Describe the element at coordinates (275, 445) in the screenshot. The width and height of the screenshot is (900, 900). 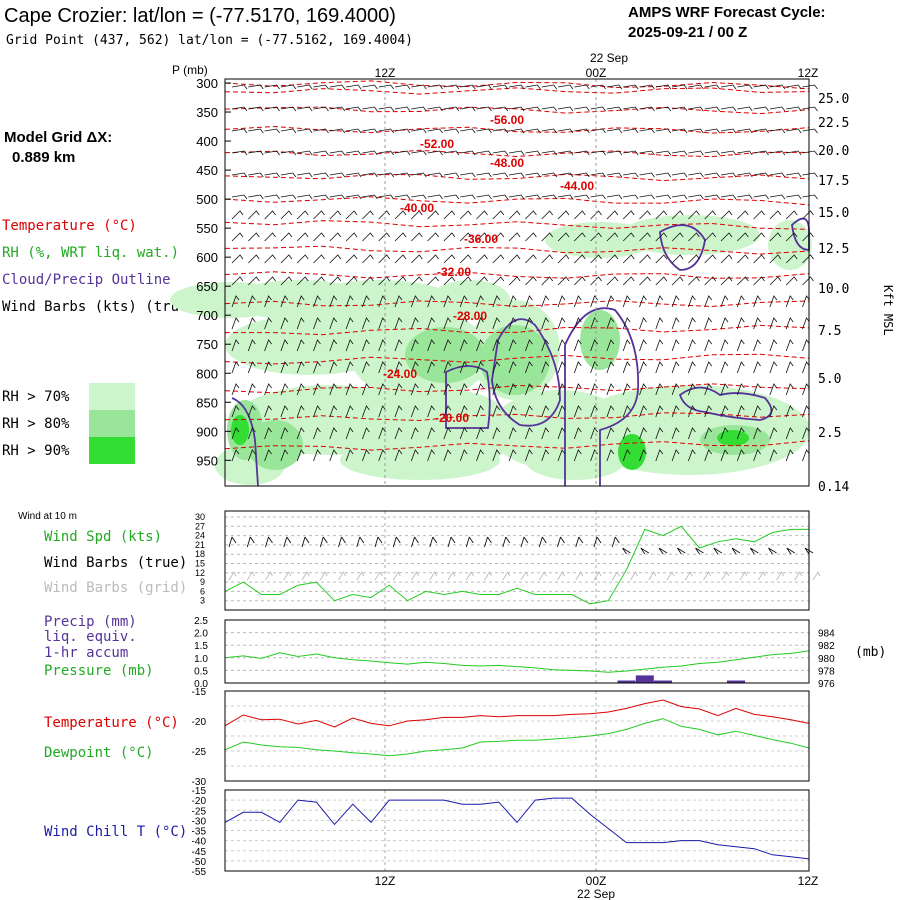
I see `rh-blob` at that location.